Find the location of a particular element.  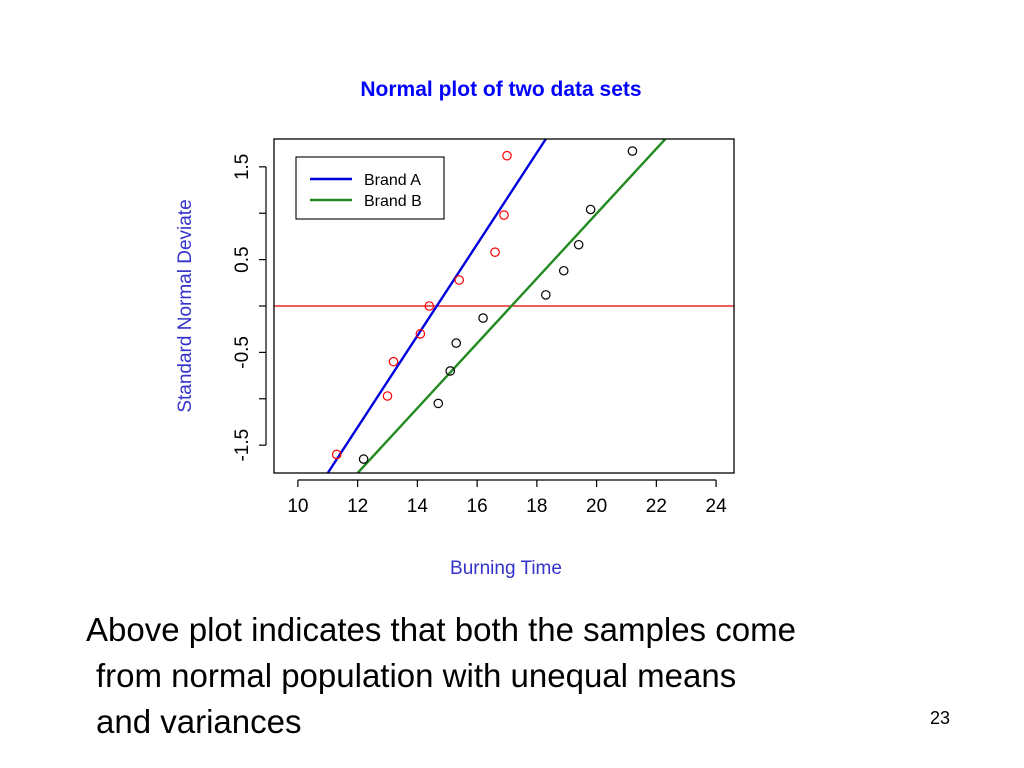

y-tick-label: -0.5 is located at coordinates (242, 352).